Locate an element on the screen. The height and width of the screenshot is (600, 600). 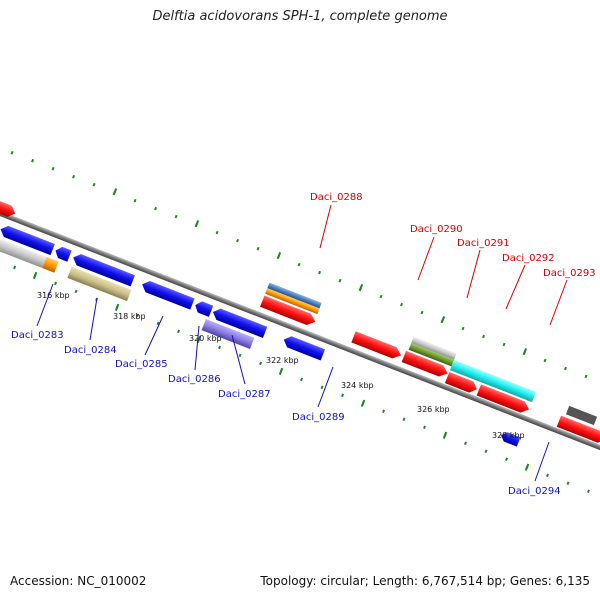
gene-label-bottom: Daci_0286 is located at coordinates (194, 379).